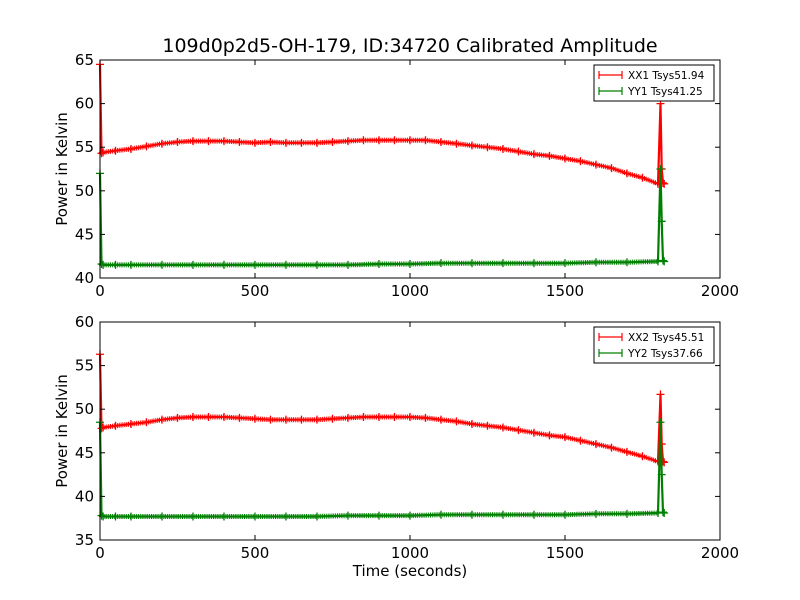 This screenshot has width=800, height=600. Describe the element at coordinates (654, 83) in the screenshot. I see `legend: XX1 Tsys51.94 YY1 Tsys41.25` at that location.